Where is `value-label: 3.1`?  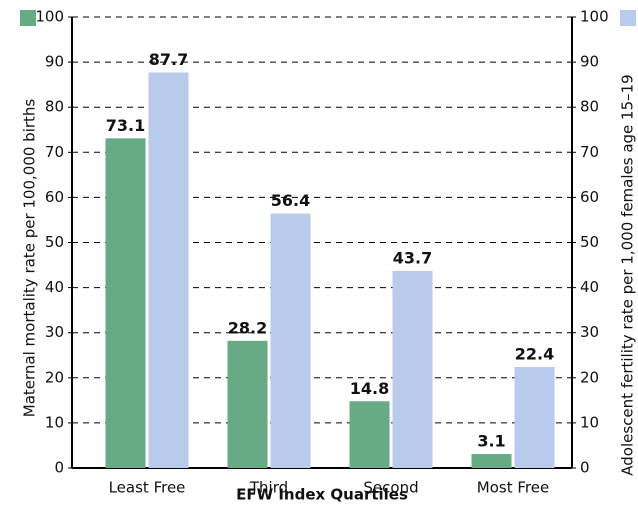 value-label: 3.1 is located at coordinates (491, 441).